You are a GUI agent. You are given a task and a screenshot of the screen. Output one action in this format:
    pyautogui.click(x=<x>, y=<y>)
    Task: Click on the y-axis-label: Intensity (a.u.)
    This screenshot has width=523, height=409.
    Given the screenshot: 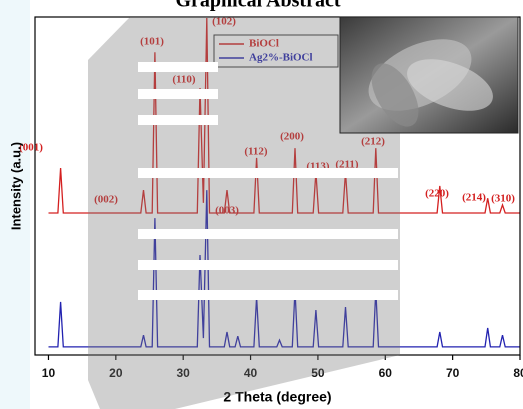 What is the action you would take?
    pyautogui.click(x=15, y=186)
    